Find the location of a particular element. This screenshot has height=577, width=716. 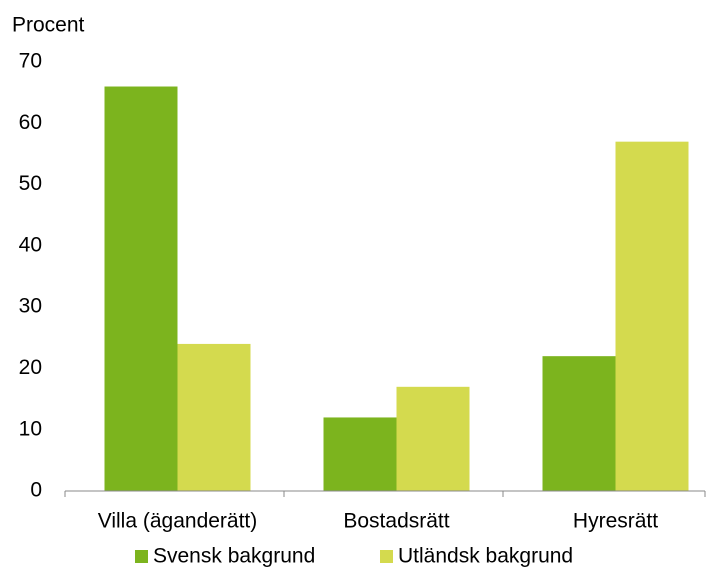

y-tick-label: 60 is located at coordinates (30, 122).